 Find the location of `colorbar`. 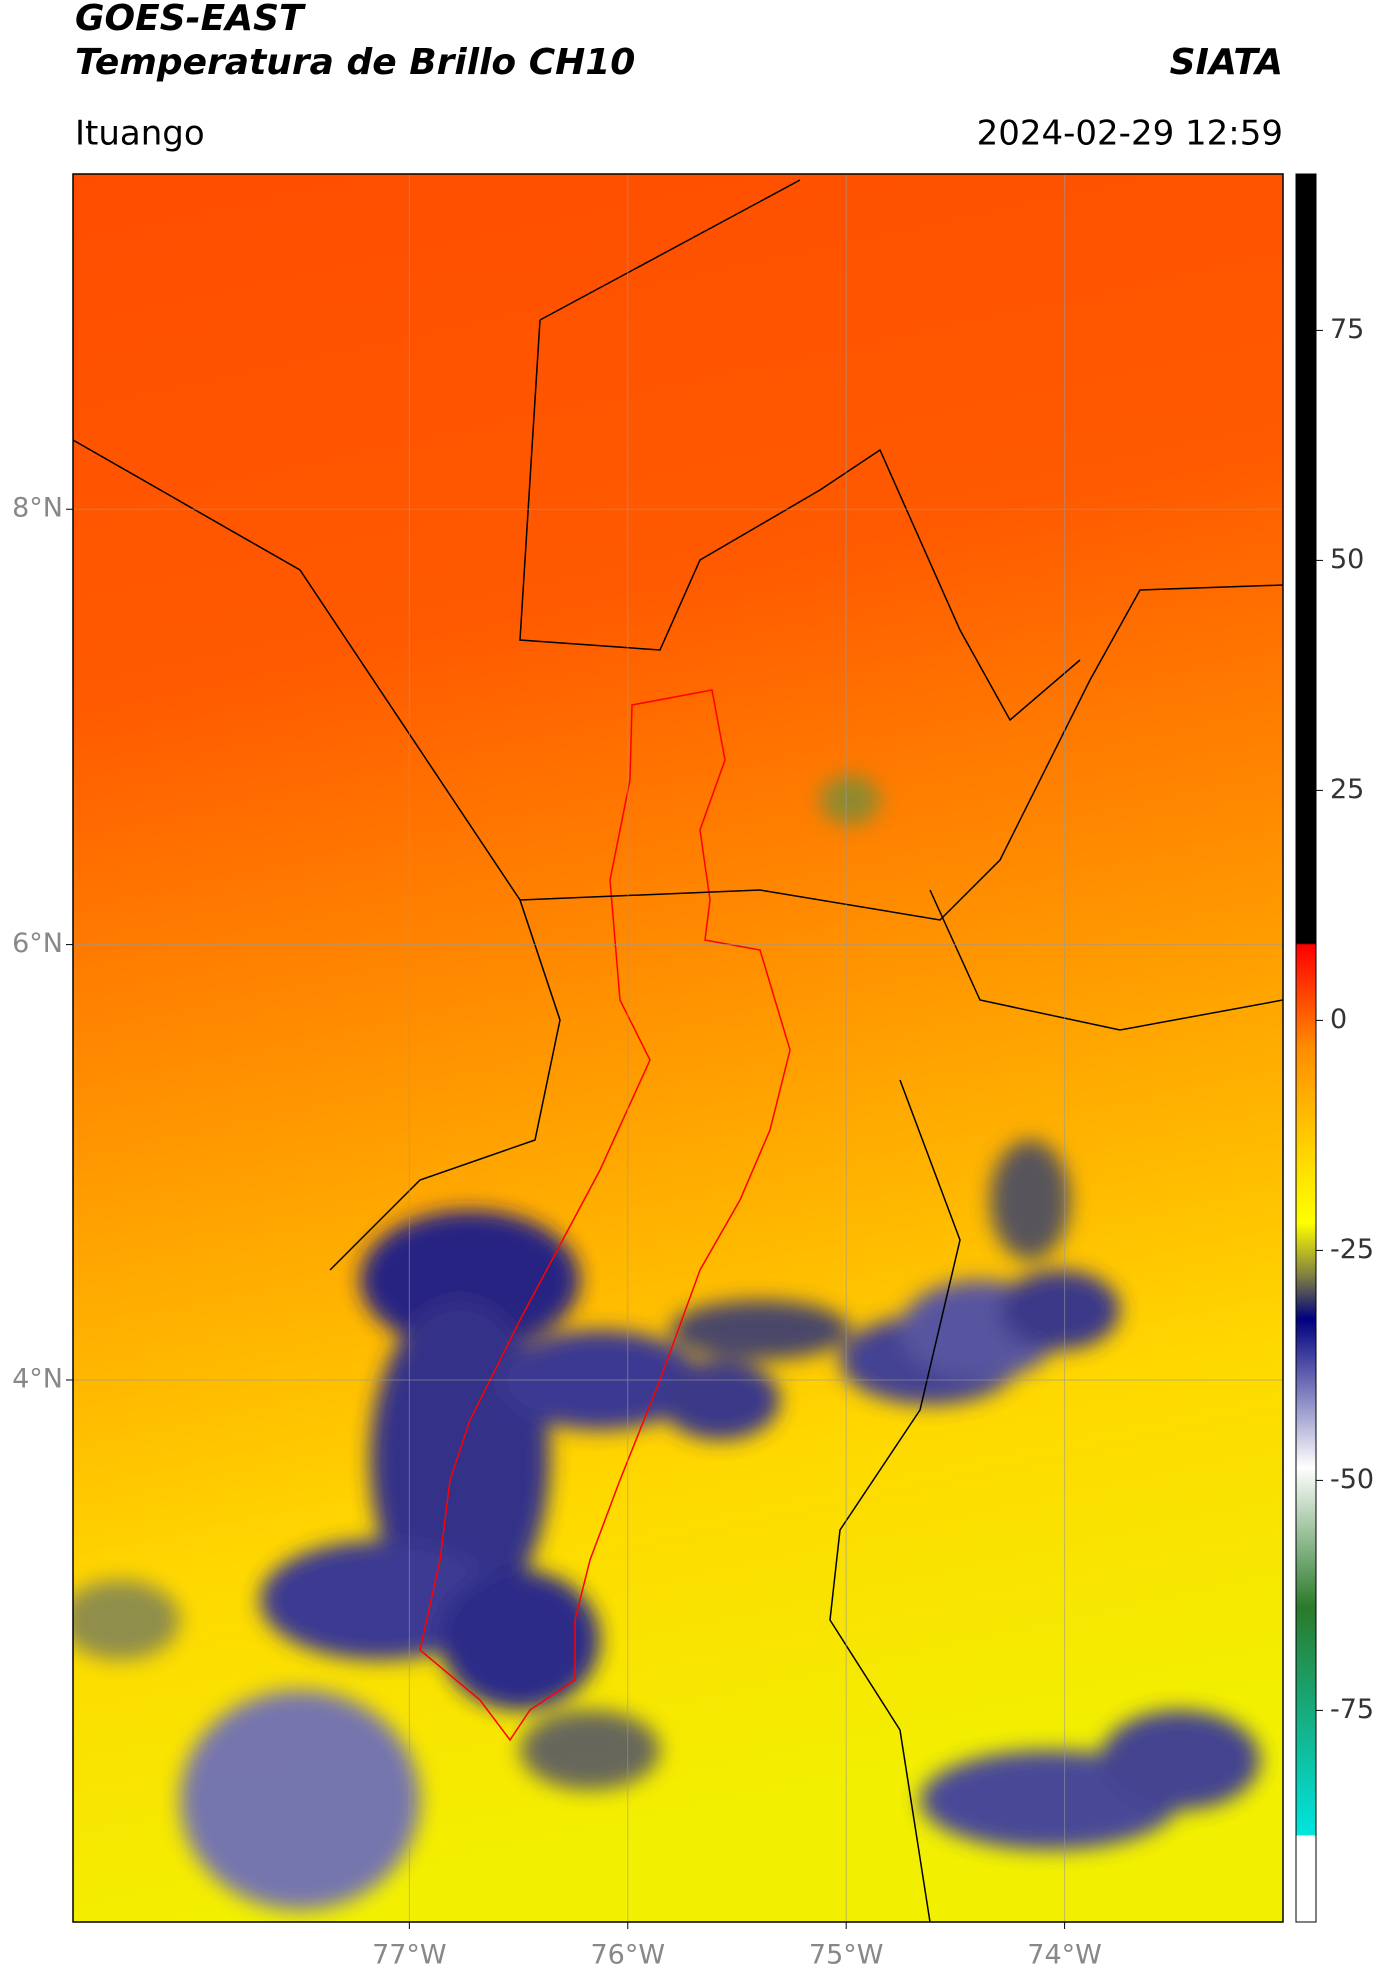

colorbar is located at coordinates (1306, 1048).